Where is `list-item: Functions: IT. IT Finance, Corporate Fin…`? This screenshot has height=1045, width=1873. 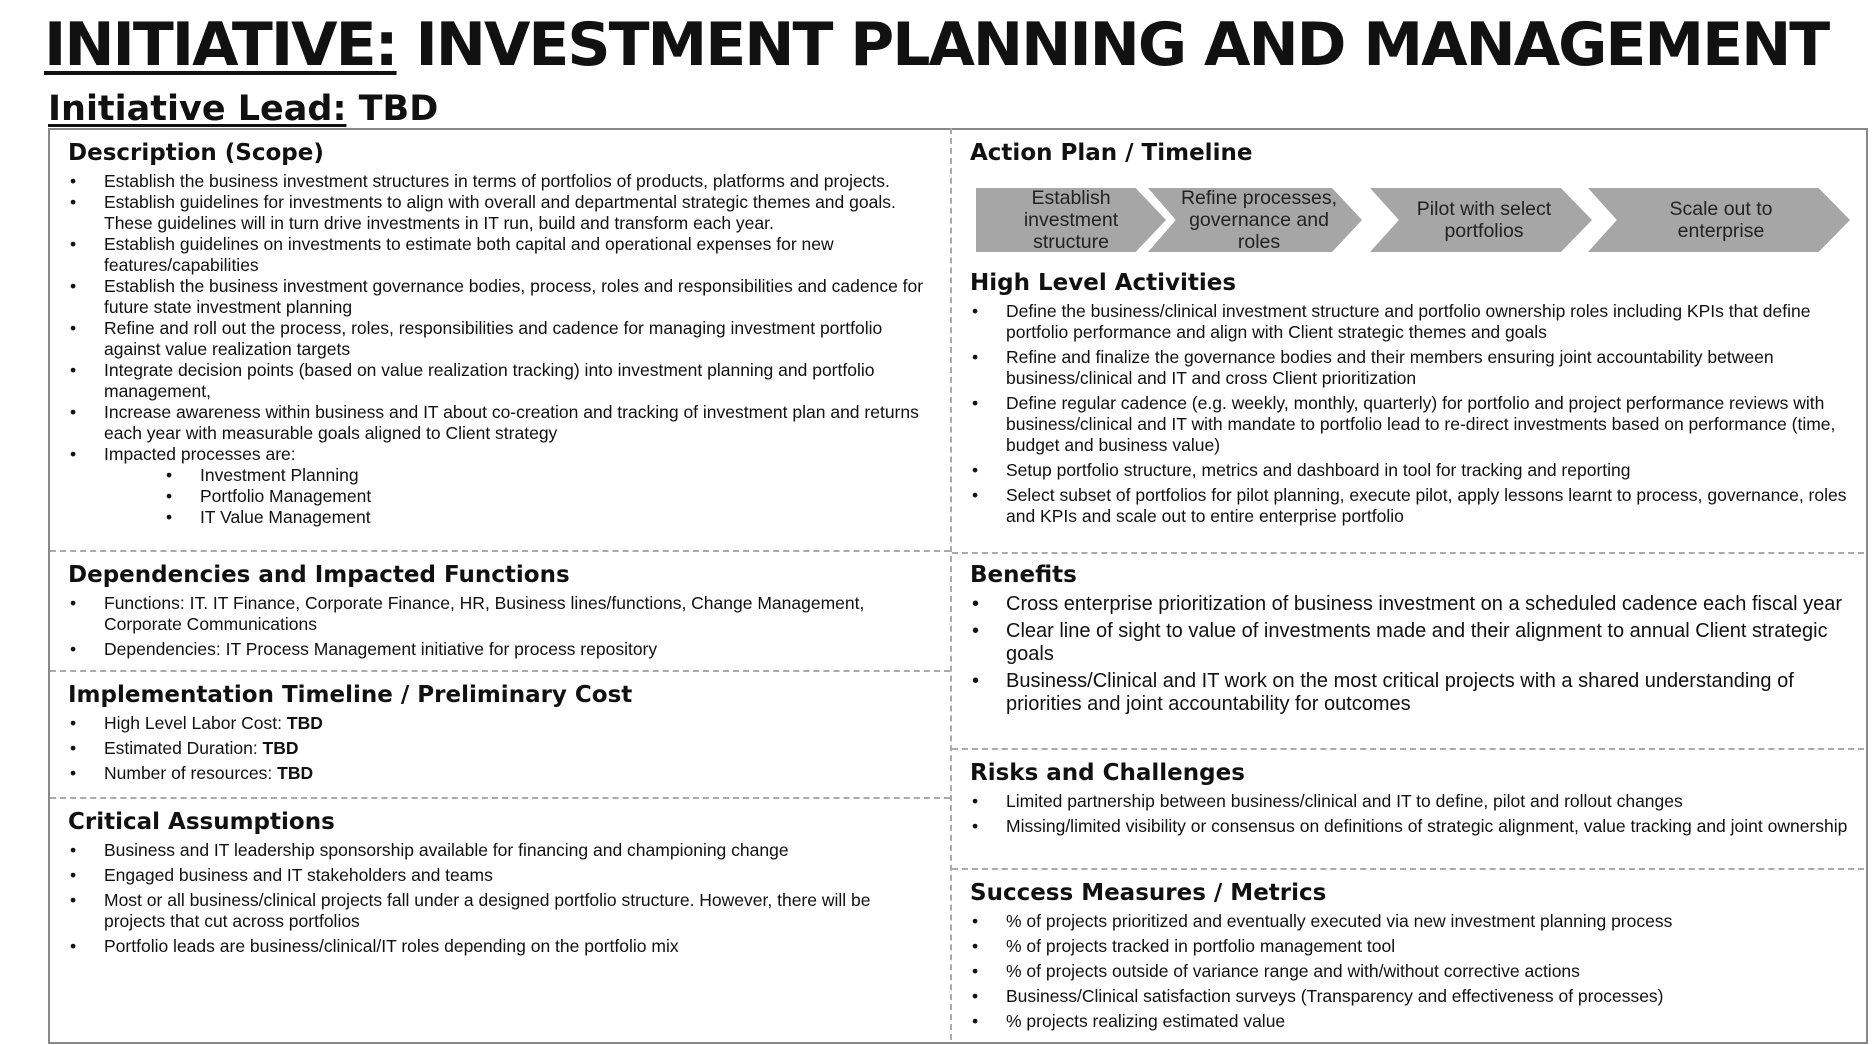
list-item: Functions: IT. IT Finance, Corporate Fin… is located at coordinates (498, 614).